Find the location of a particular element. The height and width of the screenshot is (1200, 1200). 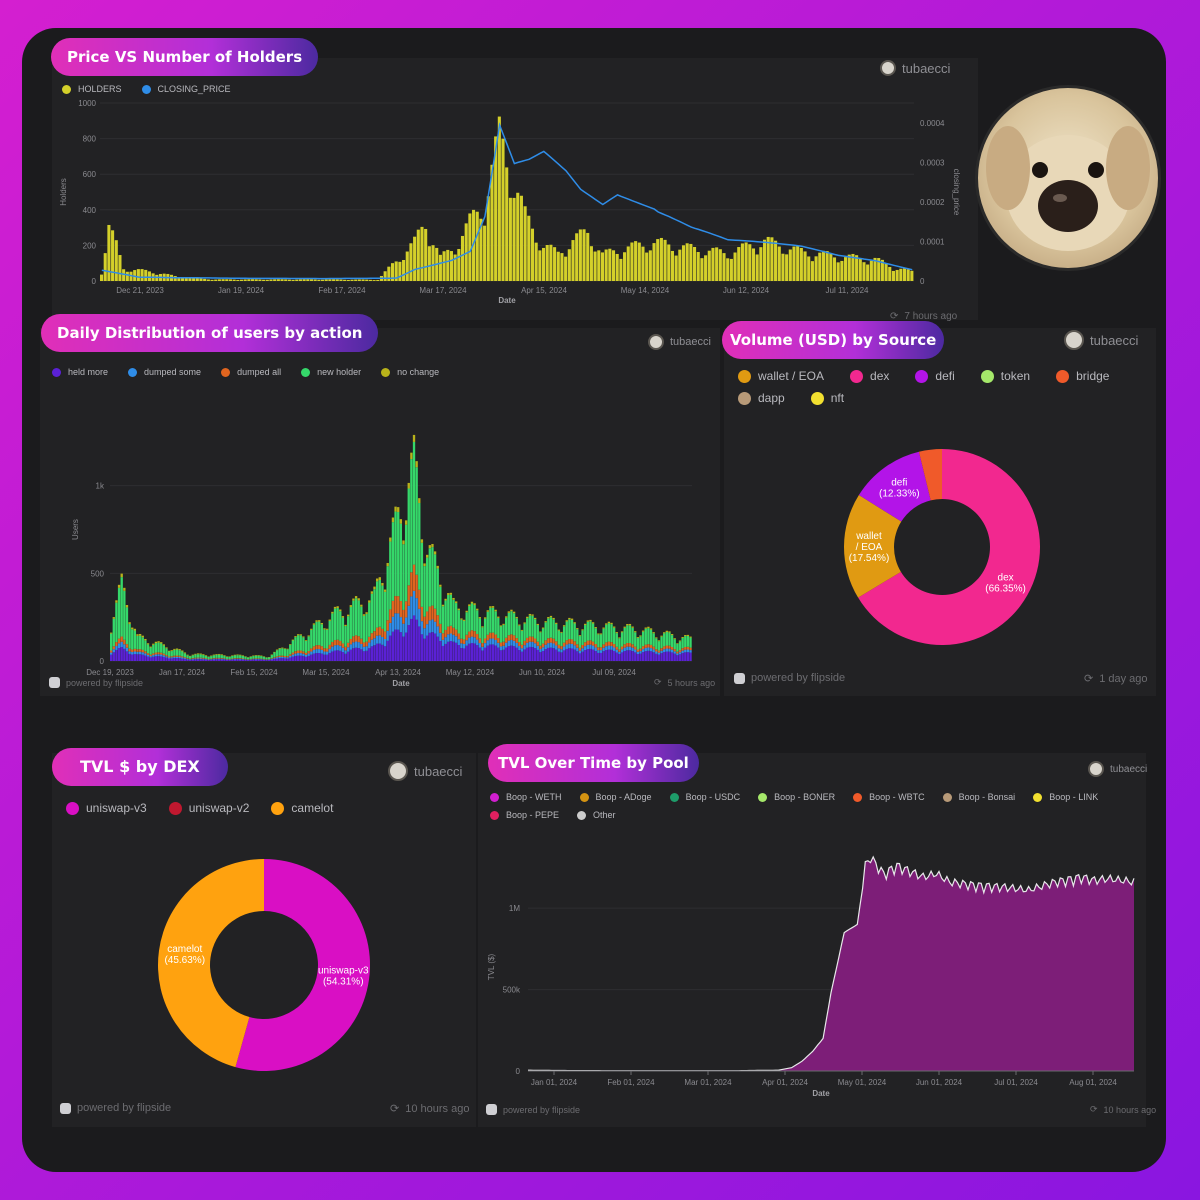

author-tag-4: tubaecci is located at coordinates (425, 771).